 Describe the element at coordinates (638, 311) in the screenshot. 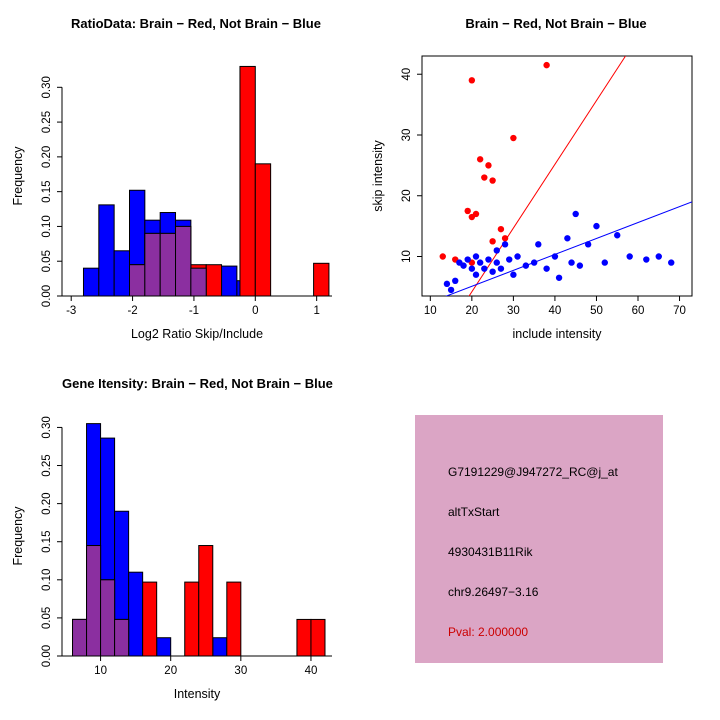

I see `svg-text: 60` at that location.